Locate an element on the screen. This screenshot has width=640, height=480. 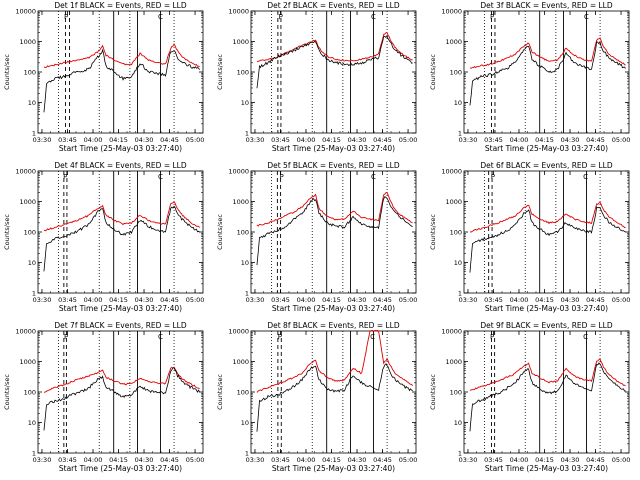
chart-title: Det 9f BLACK = Events, RED = LLD is located at coordinates (546, 325).